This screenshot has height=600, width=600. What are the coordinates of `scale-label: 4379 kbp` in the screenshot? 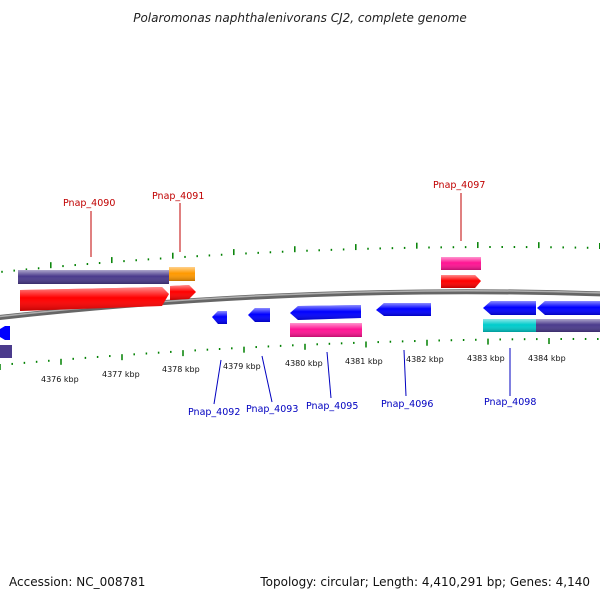 It's located at (242, 366).